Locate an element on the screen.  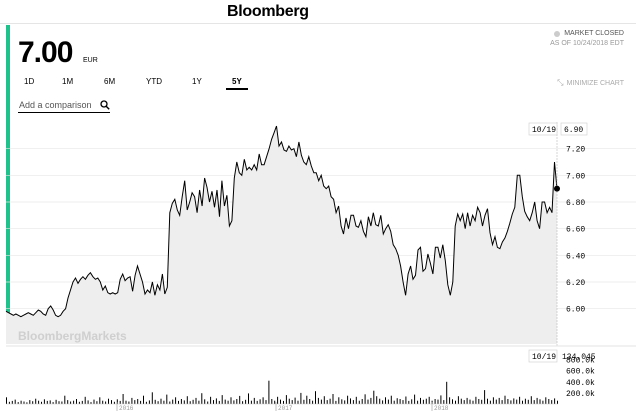
volume-cursor-date: 10/19 is located at coordinates (544, 357).